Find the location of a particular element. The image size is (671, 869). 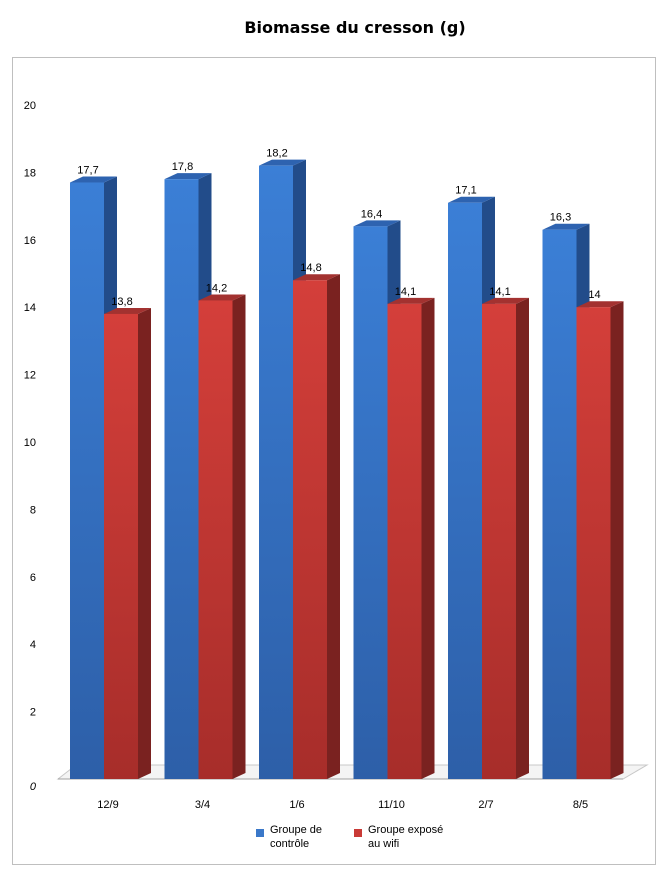

chart-title: Biomasse du cresson (g) is located at coordinates (355, 27).